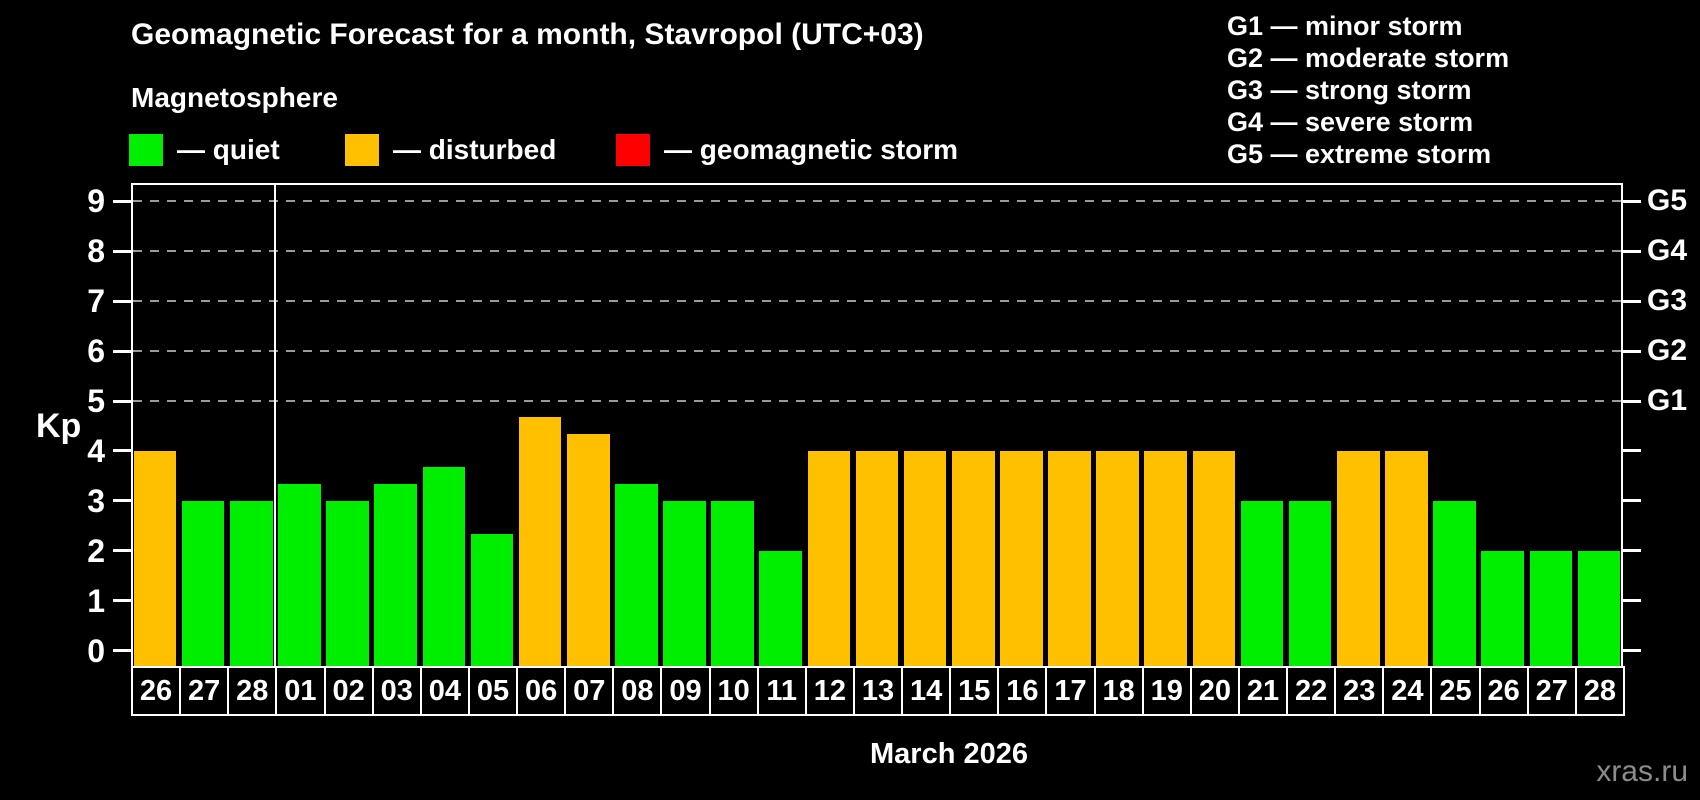  Describe the element at coordinates (234, 97) in the screenshot. I see `chart-subtitle: Magnetosphere` at that location.